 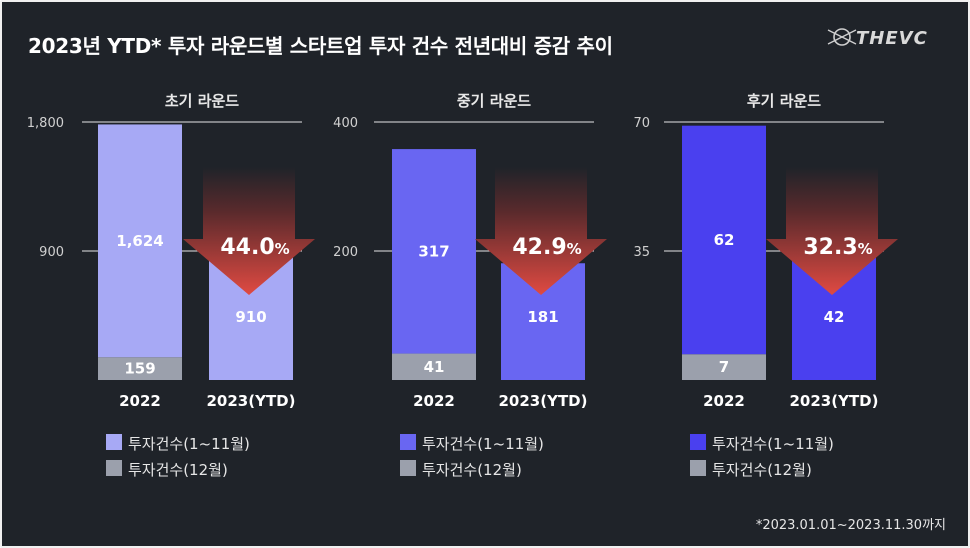 What do you see at coordinates (641, 123) in the screenshot?
I see `y-tick-label: 70` at bounding box center [641, 123].